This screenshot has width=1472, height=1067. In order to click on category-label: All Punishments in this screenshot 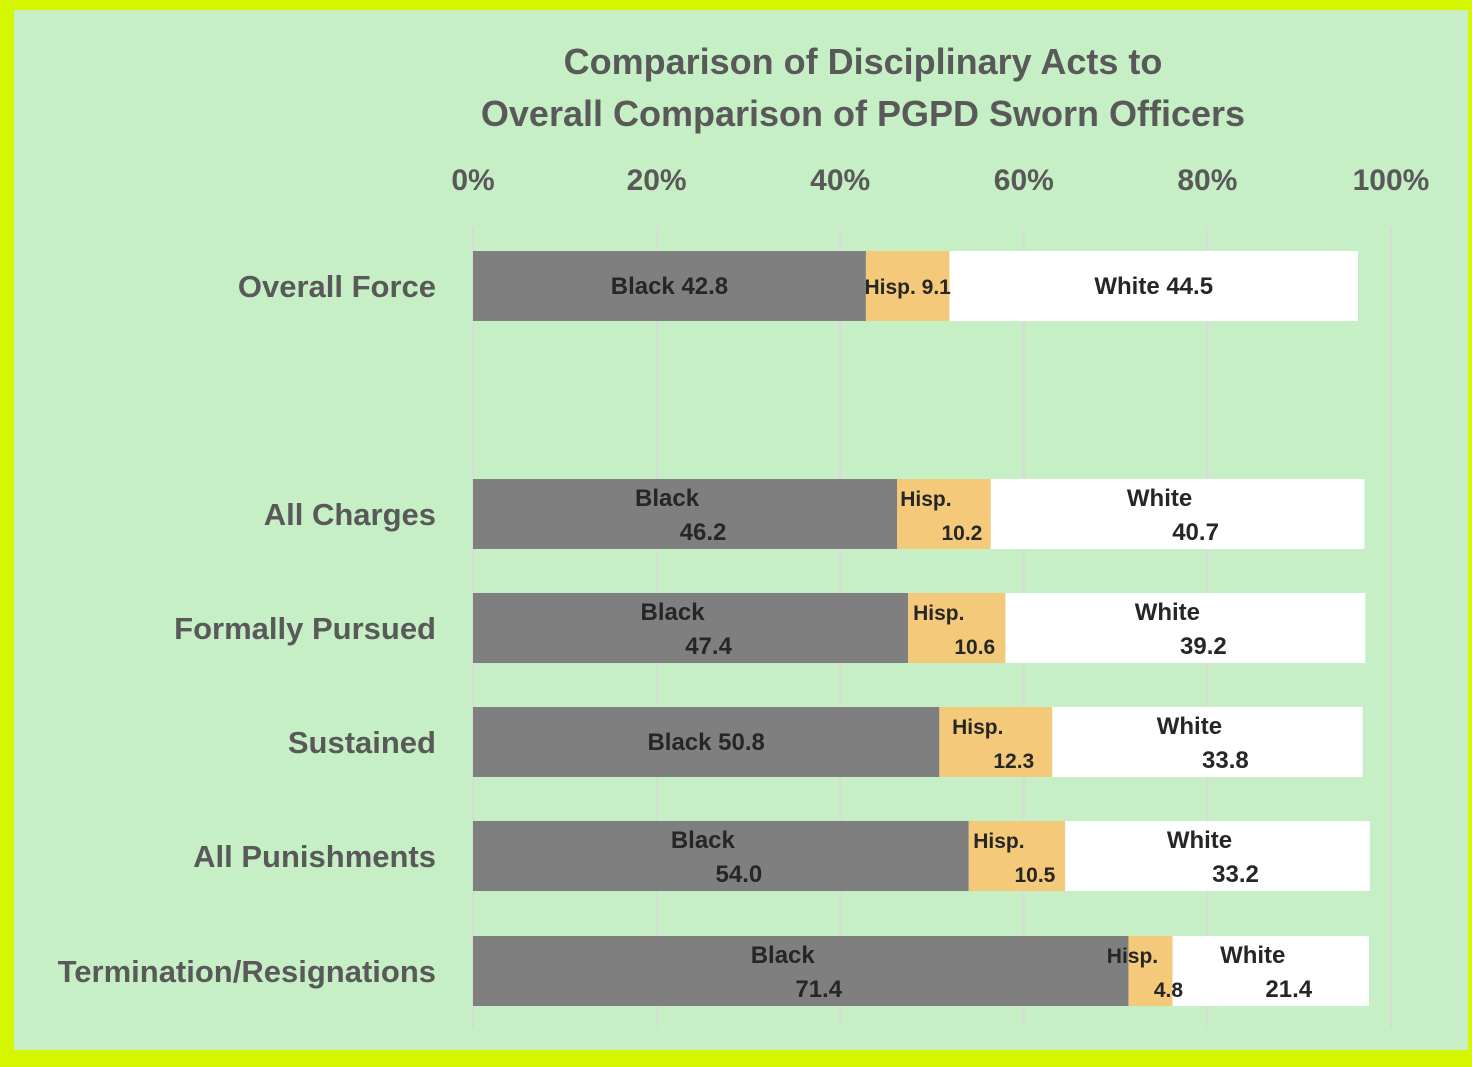, I will do `click(314, 856)`.